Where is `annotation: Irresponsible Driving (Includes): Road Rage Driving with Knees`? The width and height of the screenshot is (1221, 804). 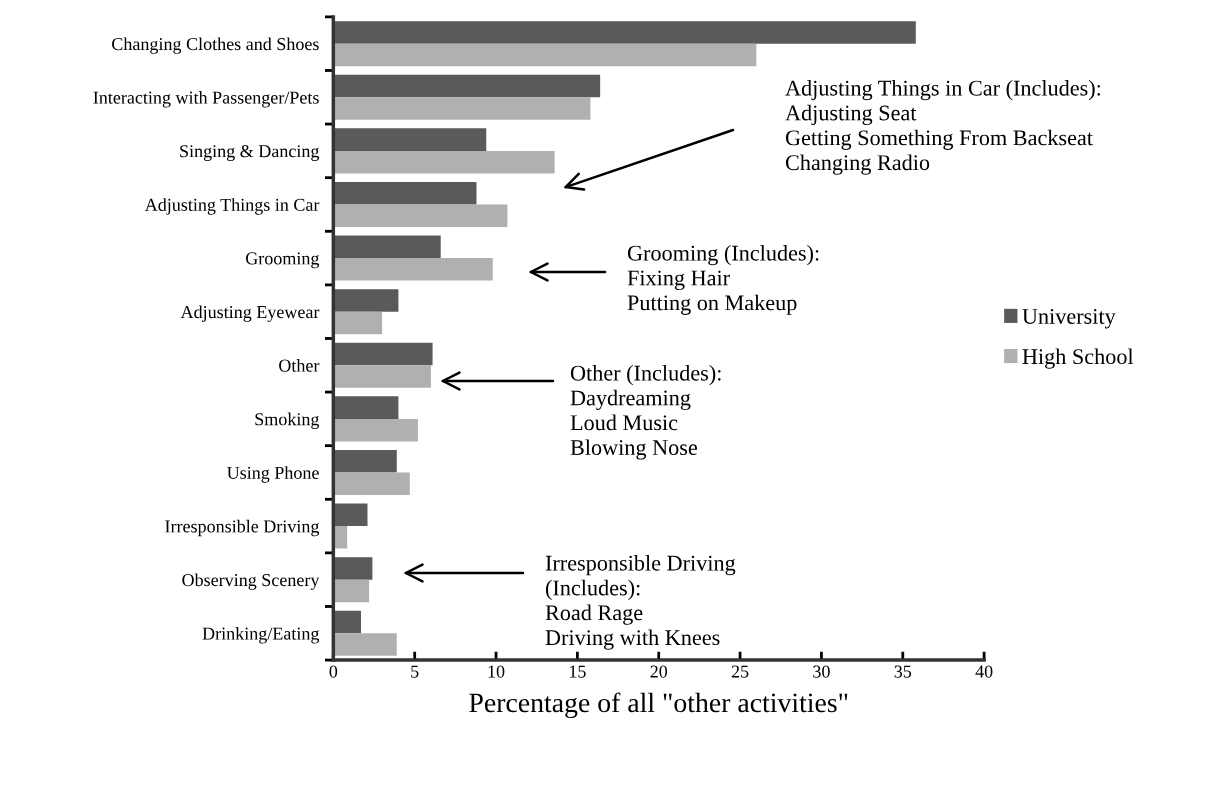 annotation: Irresponsible Driving (Includes): Road Rage Driving with Knees is located at coordinates (640, 602).